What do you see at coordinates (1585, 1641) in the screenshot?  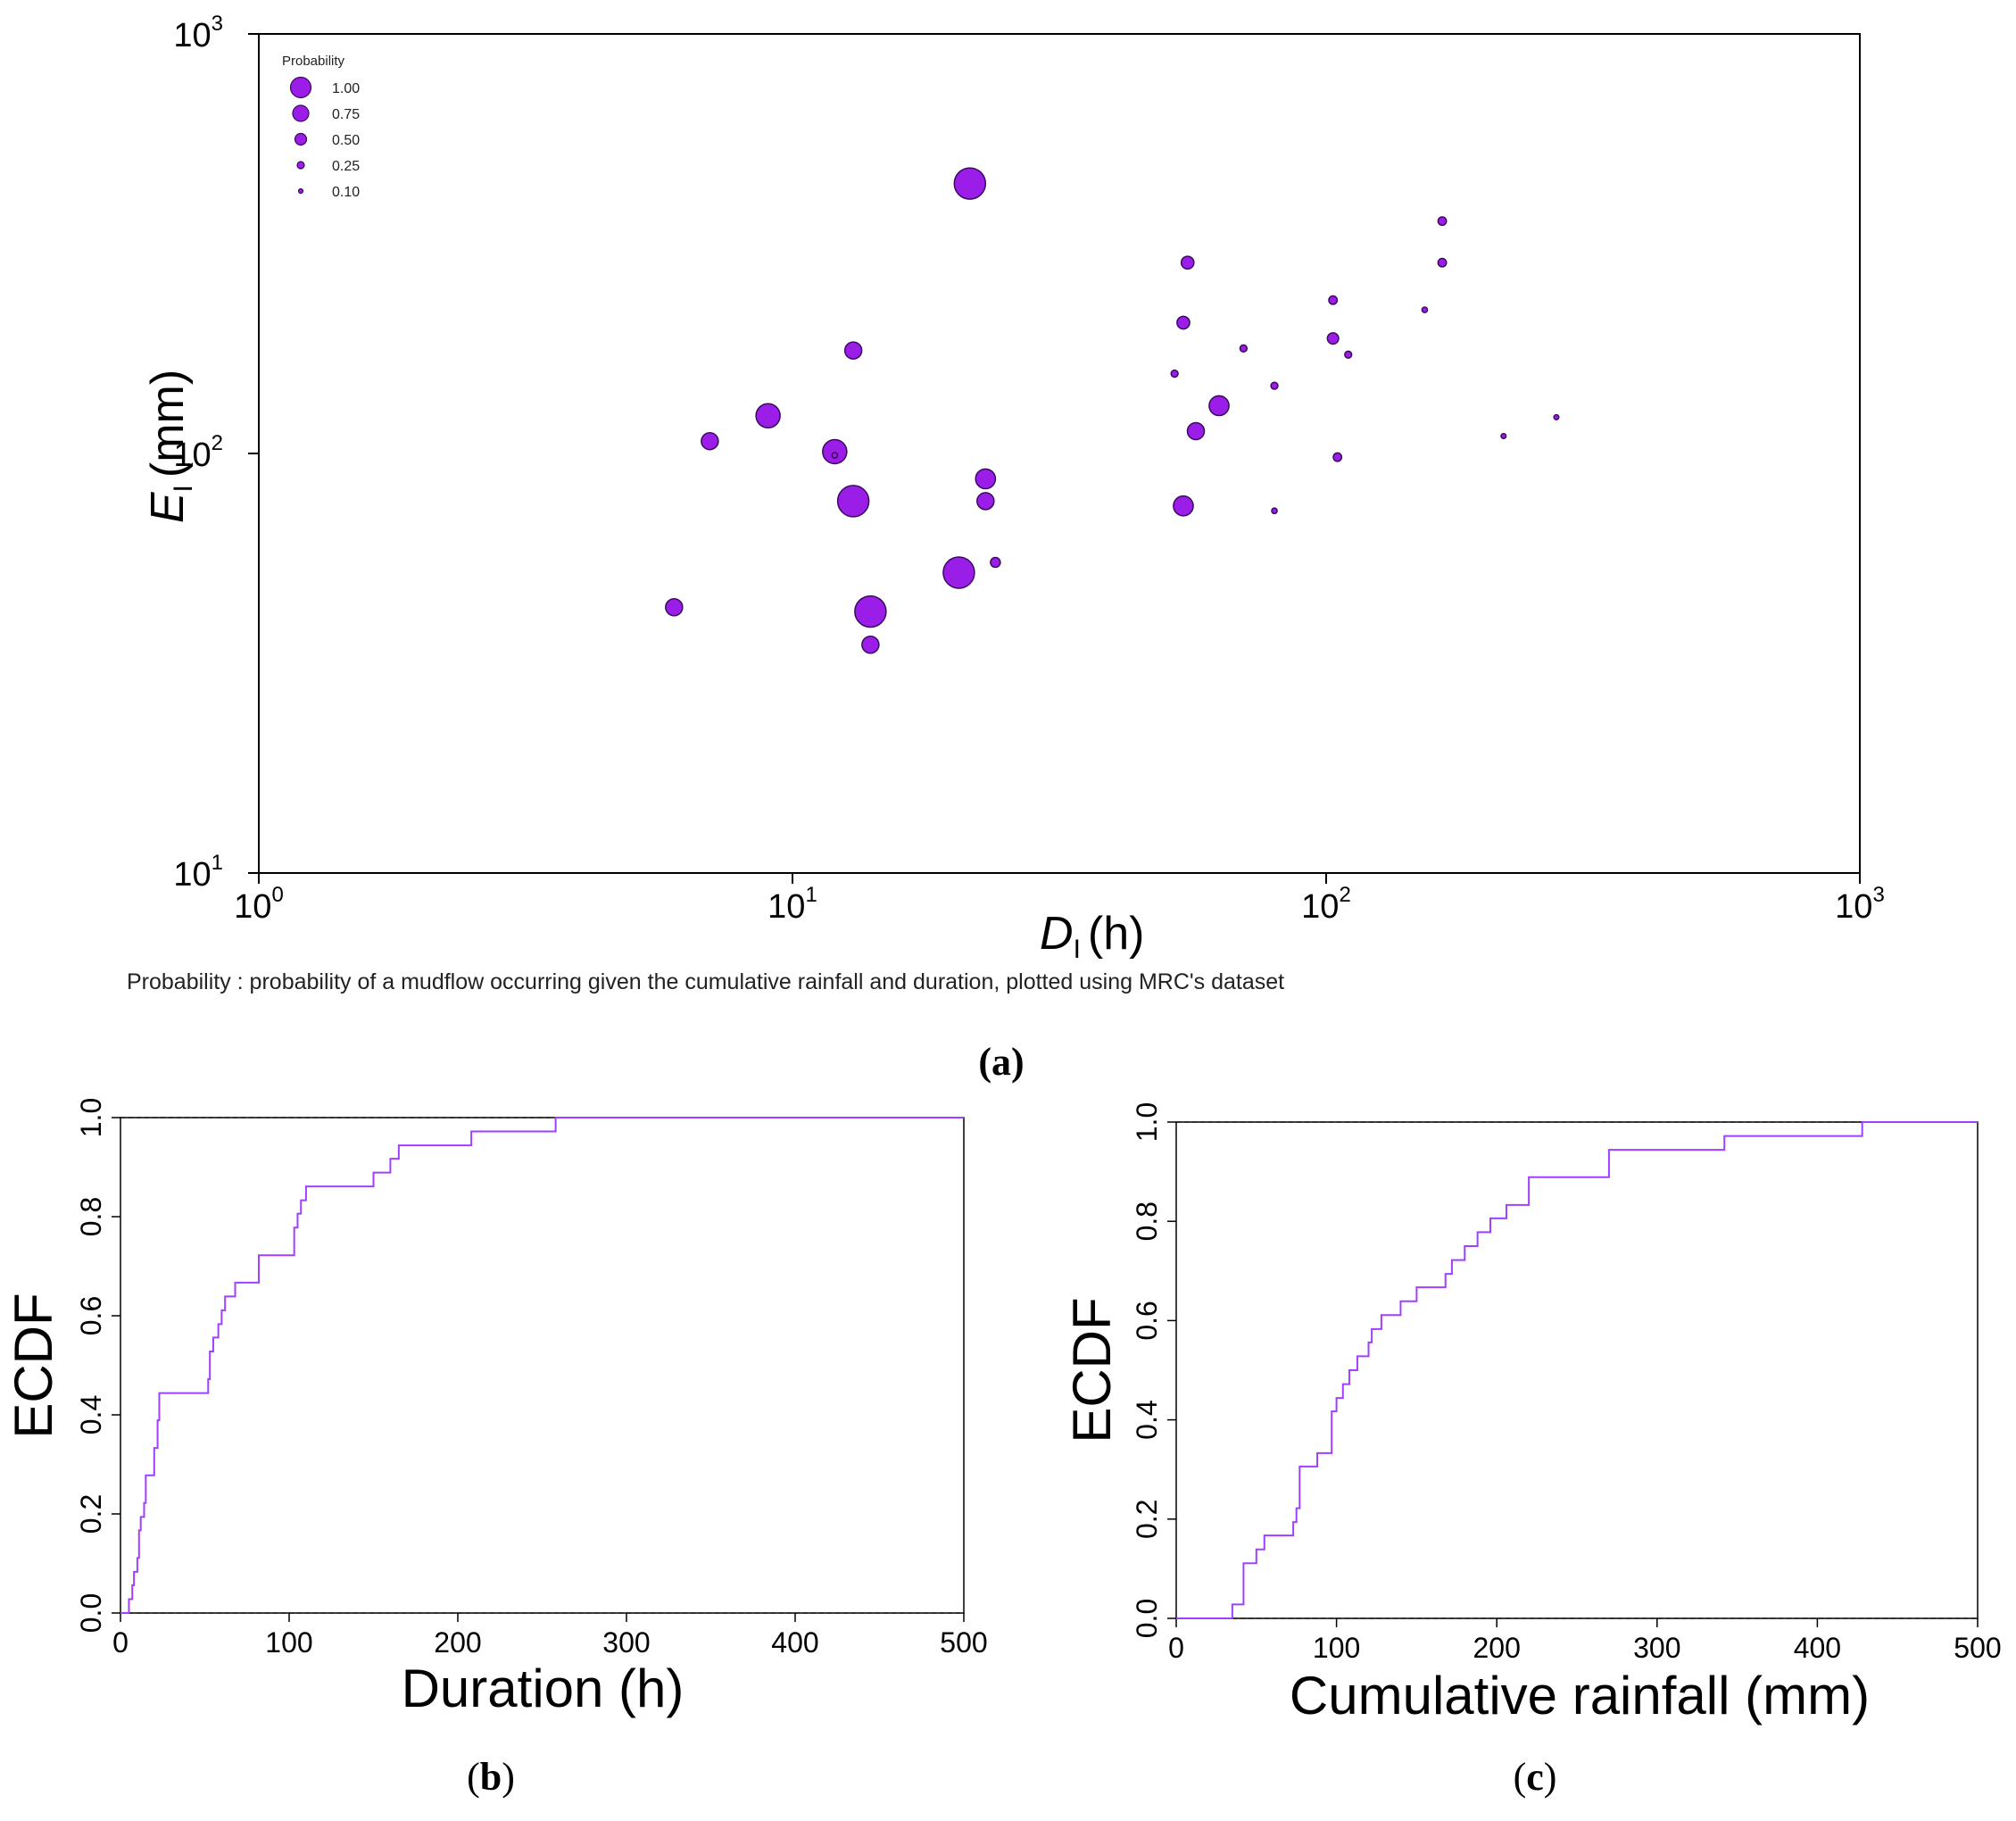 I see `x-ticks-c: 0 100 200 300 400 500` at bounding box center [1585, 1641].